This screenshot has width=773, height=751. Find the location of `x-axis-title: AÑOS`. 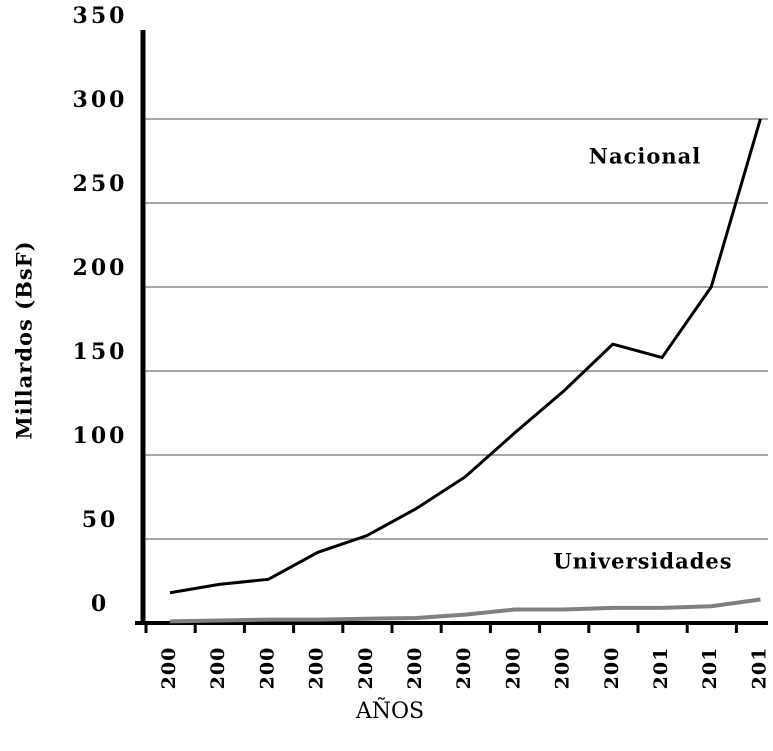

x-axis-title: AÑOS is located at coordinates (389, 710).